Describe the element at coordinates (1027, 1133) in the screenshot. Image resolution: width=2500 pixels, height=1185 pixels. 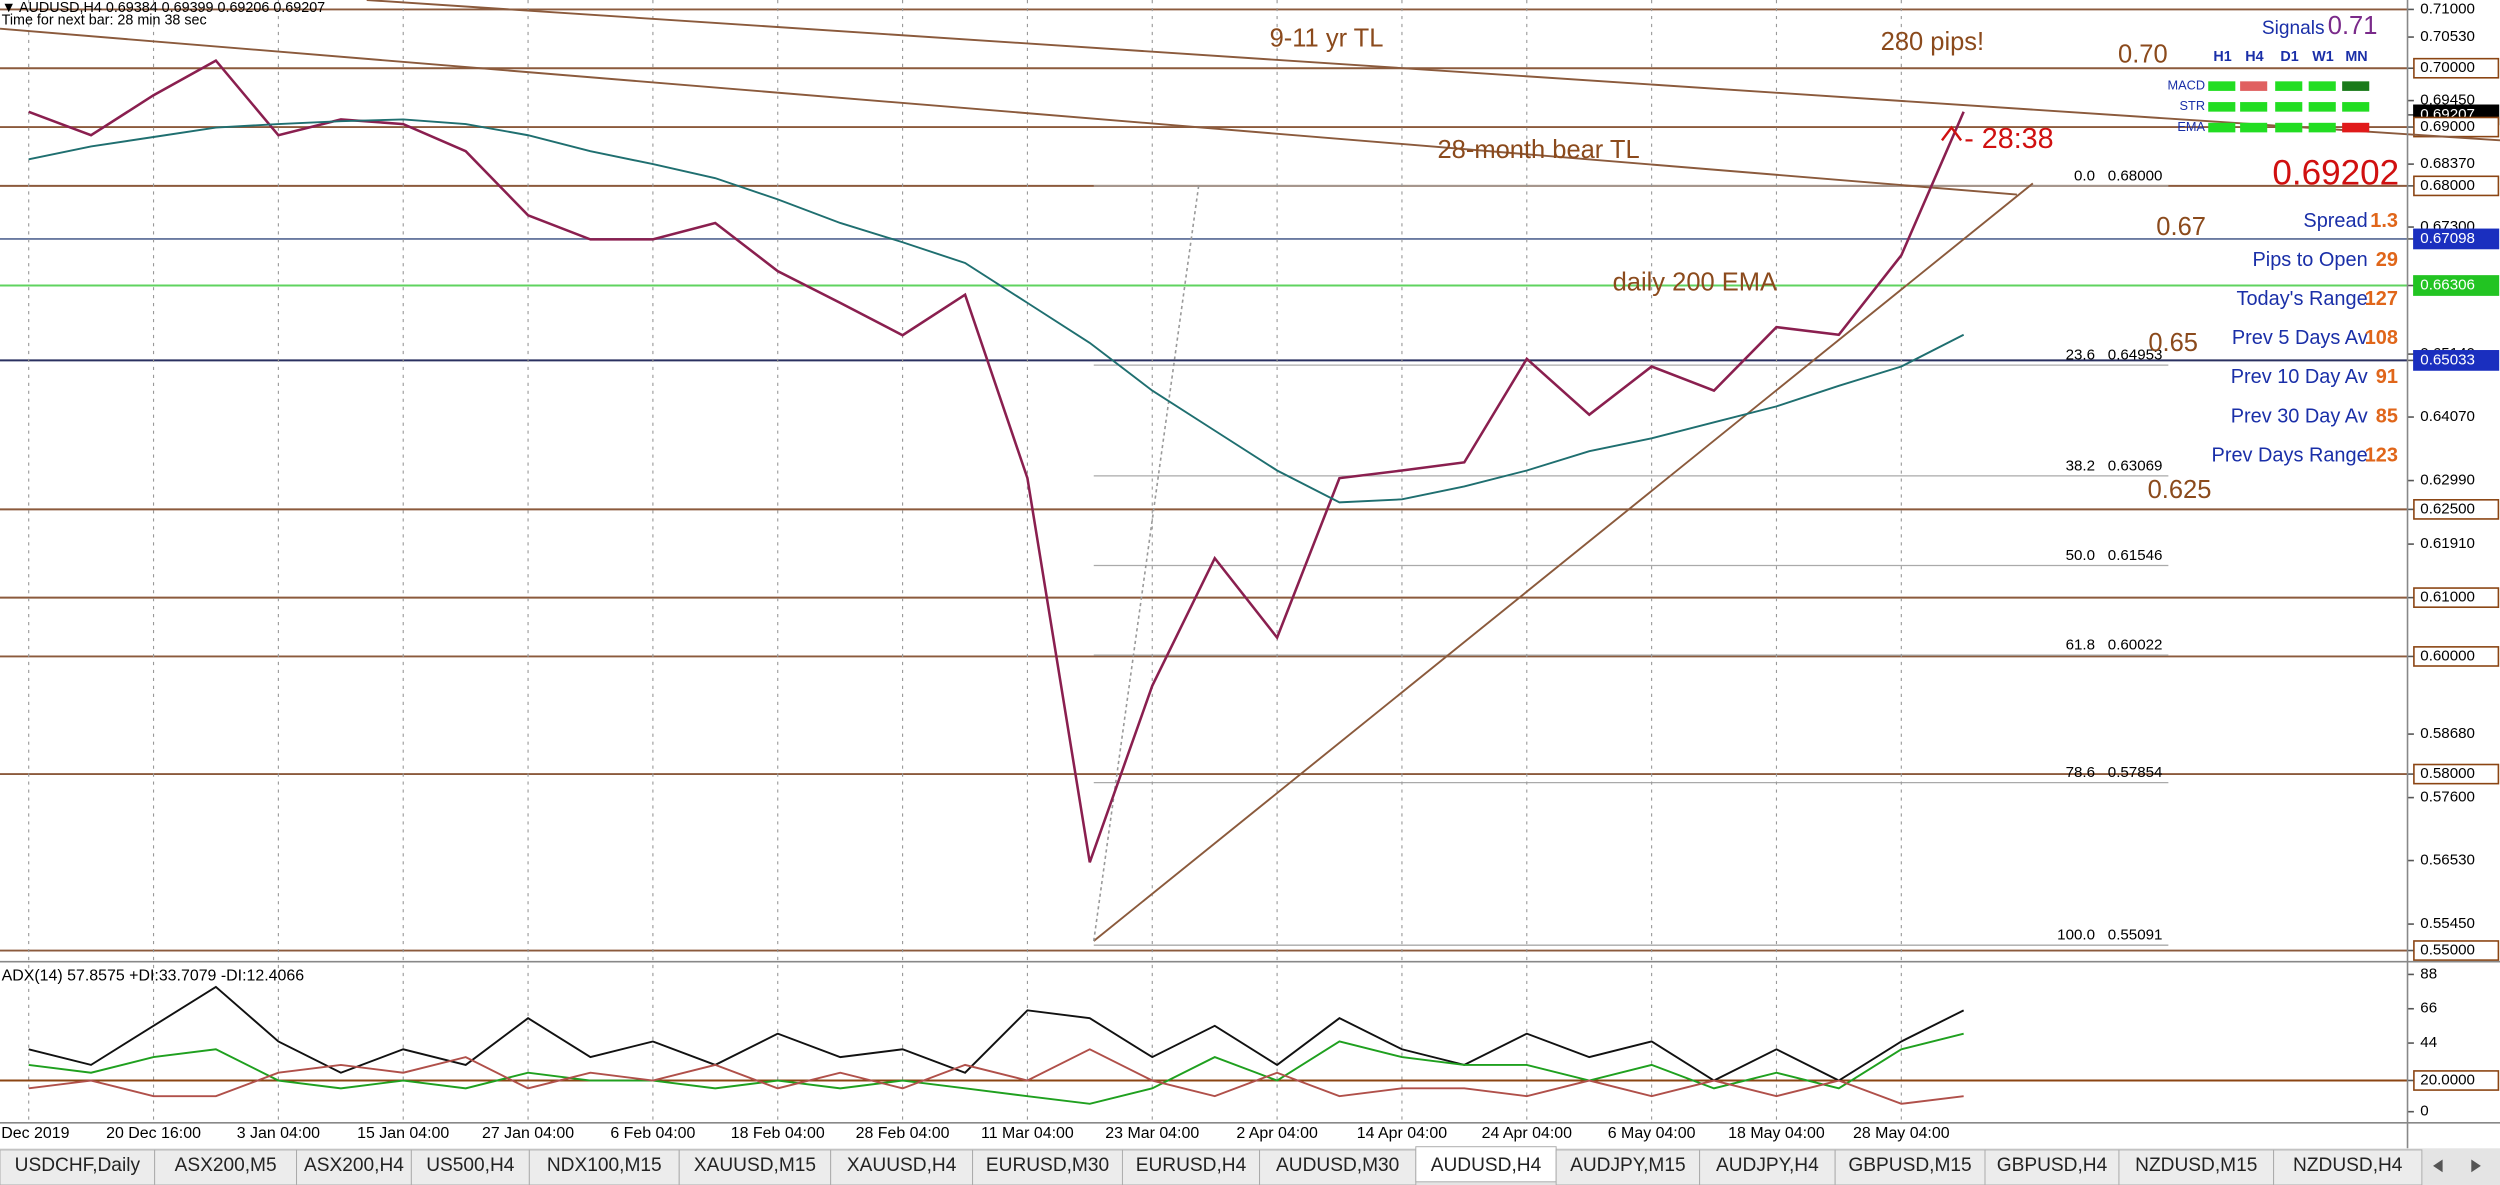
I see `x-tick-label: 11 Mar 04:00` at that location.